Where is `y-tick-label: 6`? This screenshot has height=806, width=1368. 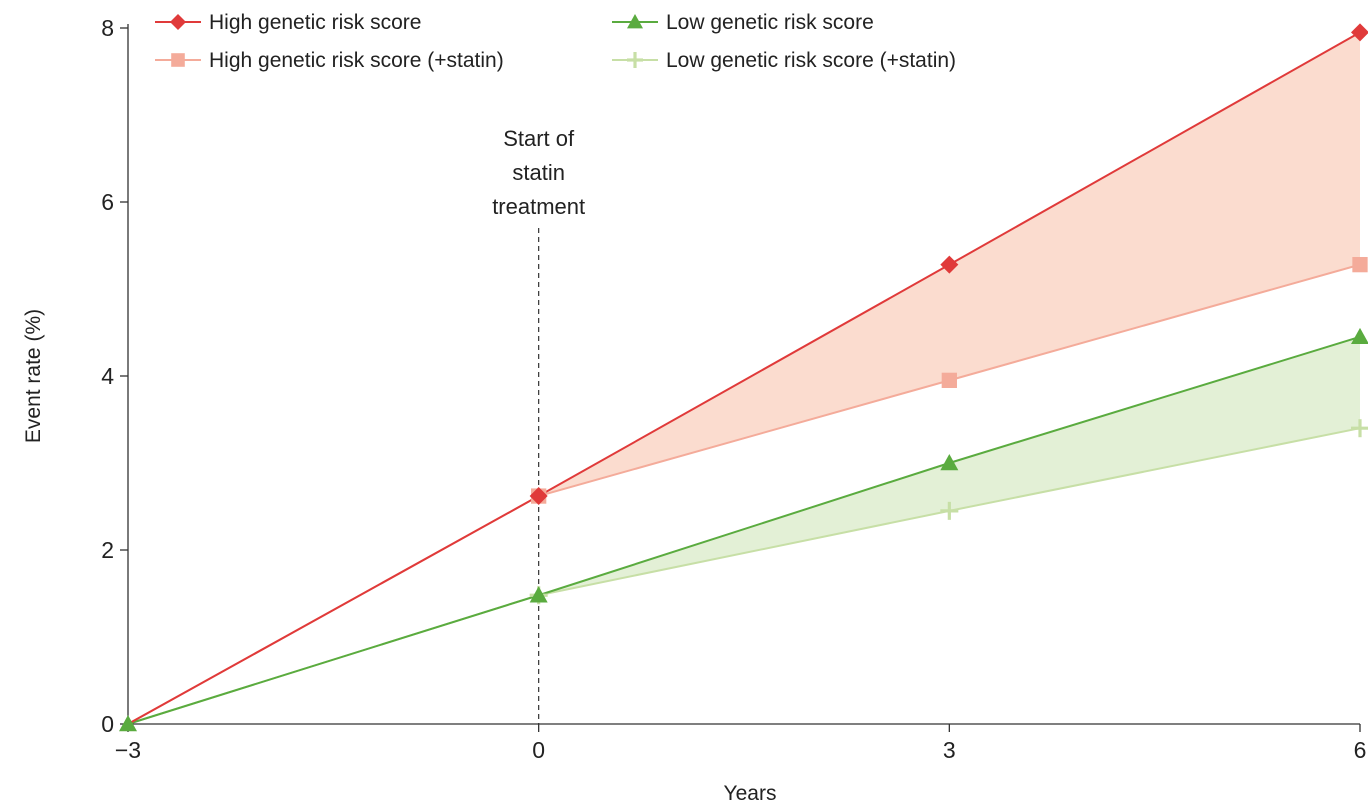
y-tick-label: 6 is located at coordinates (107, 202).